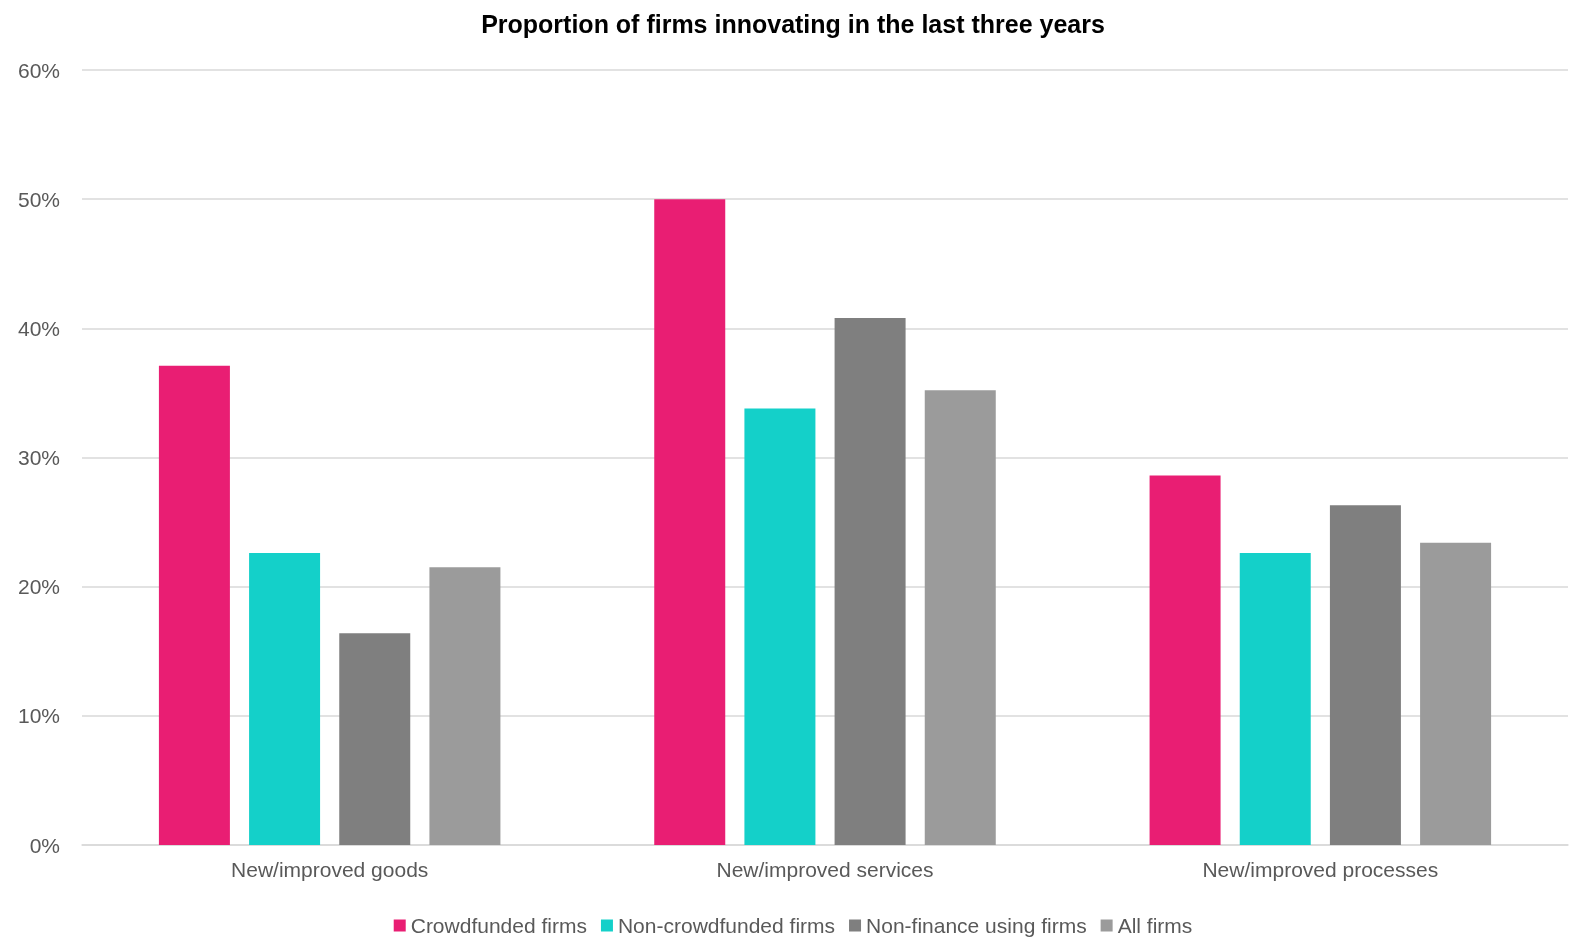 The image size is (1586, 947). Describe the element at coordinates (38, 199) in the screenshot. I see `y-tick-label: 50%` at that location.